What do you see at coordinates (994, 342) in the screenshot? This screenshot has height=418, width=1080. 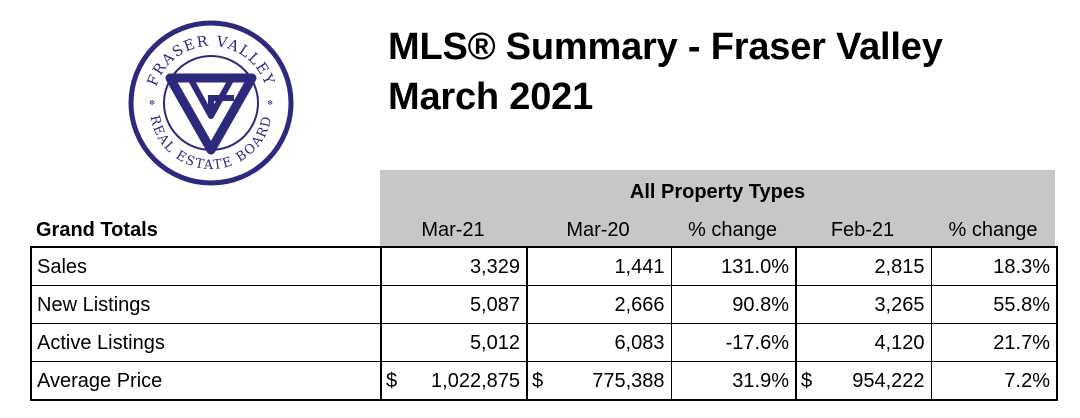 I see `cell-active-chg2: 21.7%` at bounding box center [994, 342].